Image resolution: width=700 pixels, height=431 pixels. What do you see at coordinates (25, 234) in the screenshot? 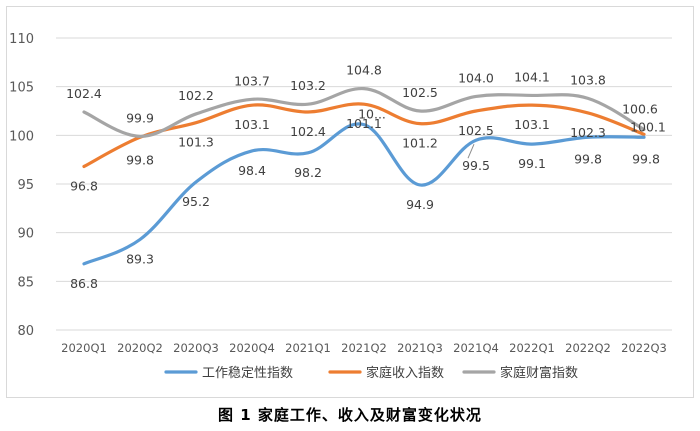
I see `y-tick-label: 90` at bounding box center [25, 234].